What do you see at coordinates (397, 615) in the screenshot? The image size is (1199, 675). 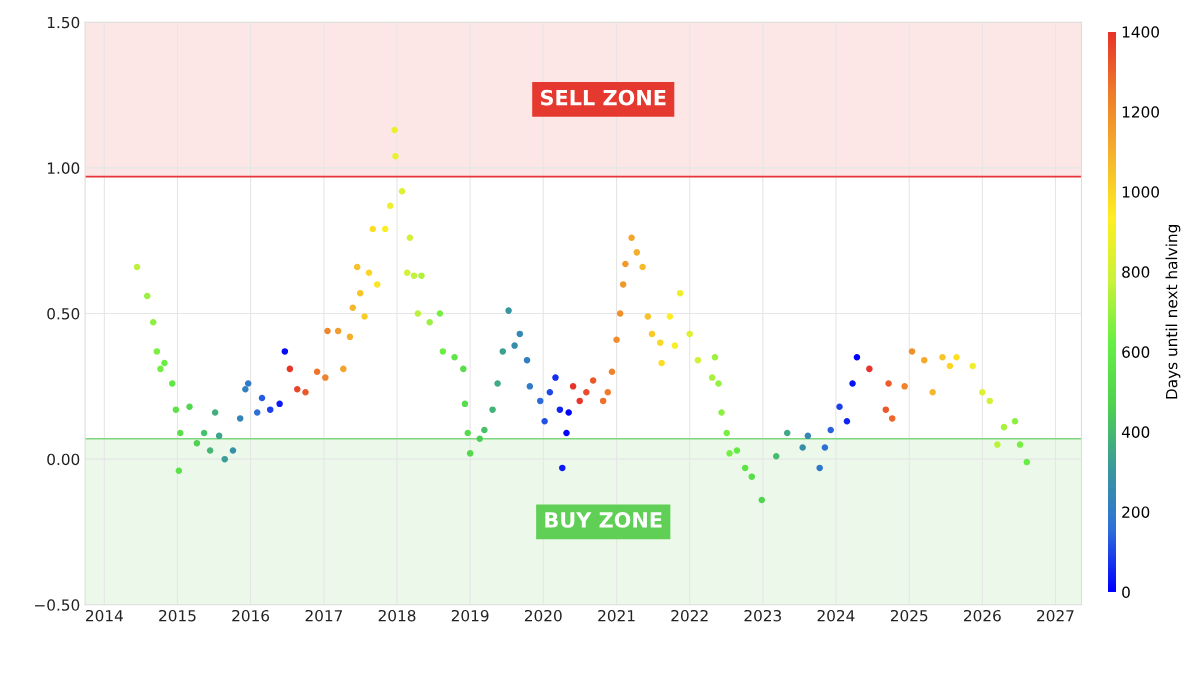 I see `x-tick-label: 2018` at bounding box center [397, 615].